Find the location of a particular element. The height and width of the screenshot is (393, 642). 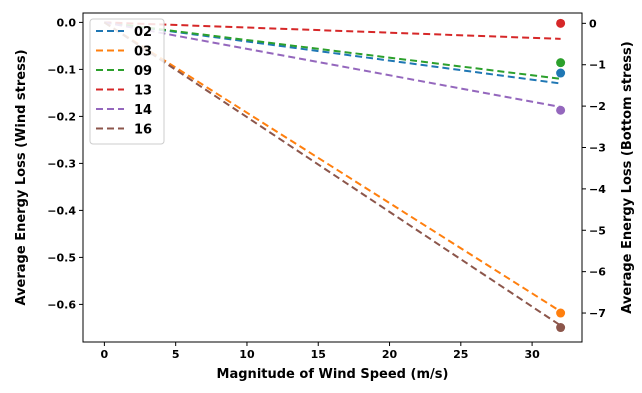

x-tick-label: 30 is located at coordinates (532, 354).